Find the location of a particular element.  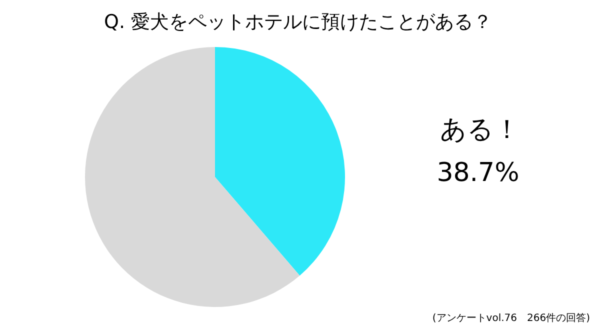

slice-label: ある！ is located at coordinates (480, 130).